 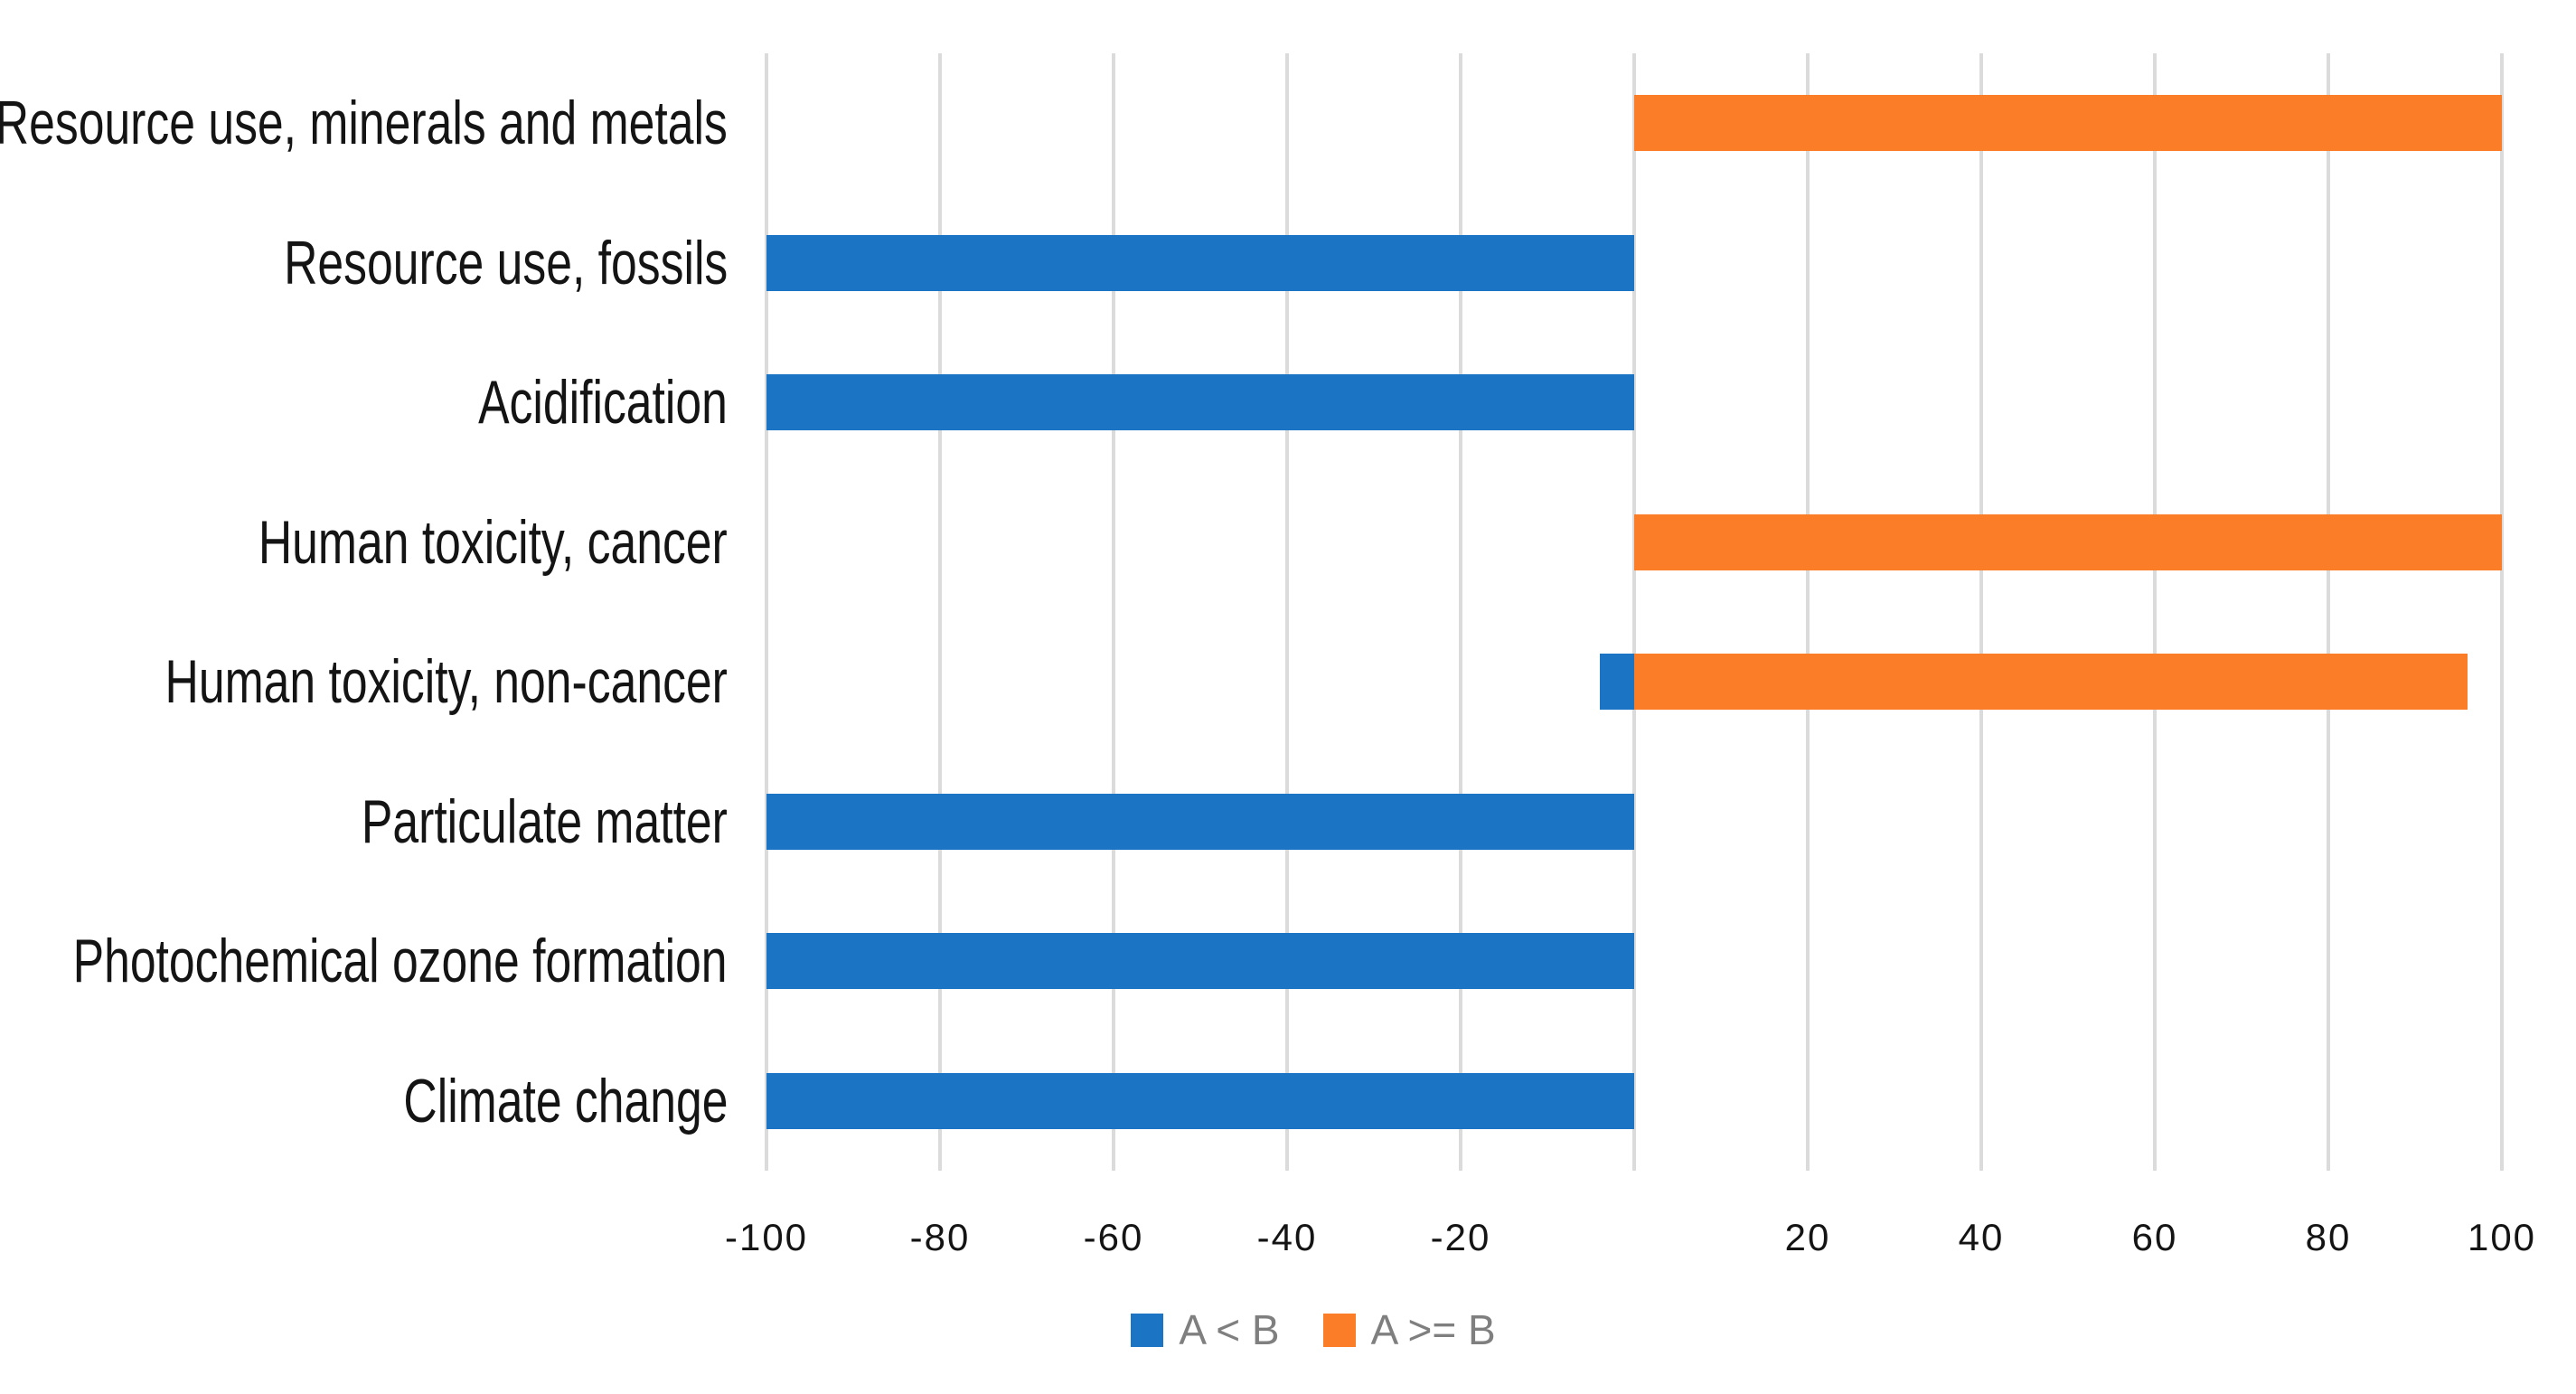 What do you see at coordinates (1148, 1330) in the screenshot?
I see `legend-swatch-blue-icon` at bounding box center [1148, 1330].